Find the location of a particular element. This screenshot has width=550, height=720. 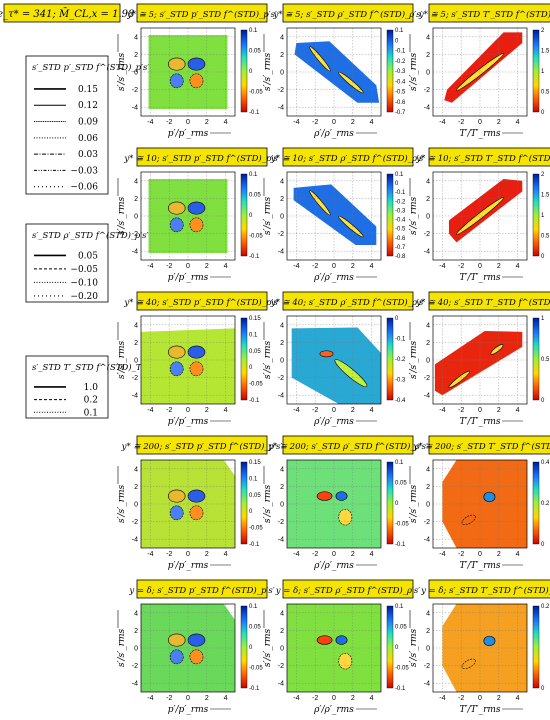

legend-3: s′_STD T′_STD f^(STD)_T′s′ 1.0 0.2 0.1 is located at coordinates (87, 387).